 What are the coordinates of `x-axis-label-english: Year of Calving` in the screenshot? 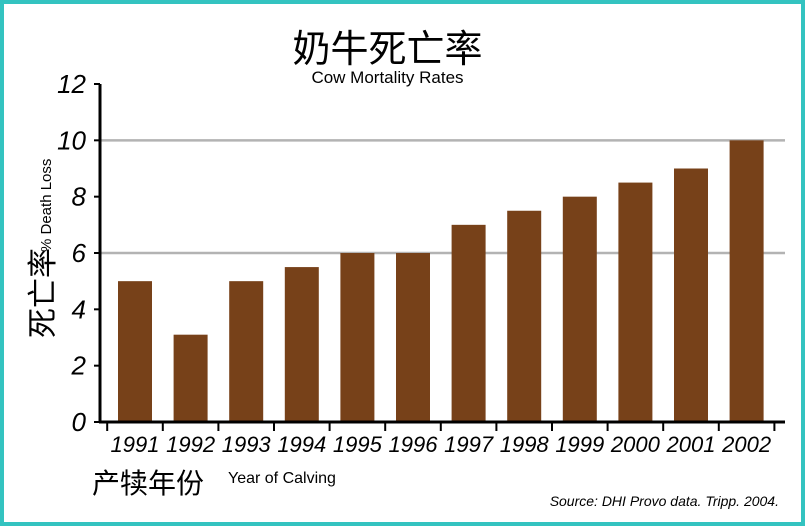 It's located at (282, 478).